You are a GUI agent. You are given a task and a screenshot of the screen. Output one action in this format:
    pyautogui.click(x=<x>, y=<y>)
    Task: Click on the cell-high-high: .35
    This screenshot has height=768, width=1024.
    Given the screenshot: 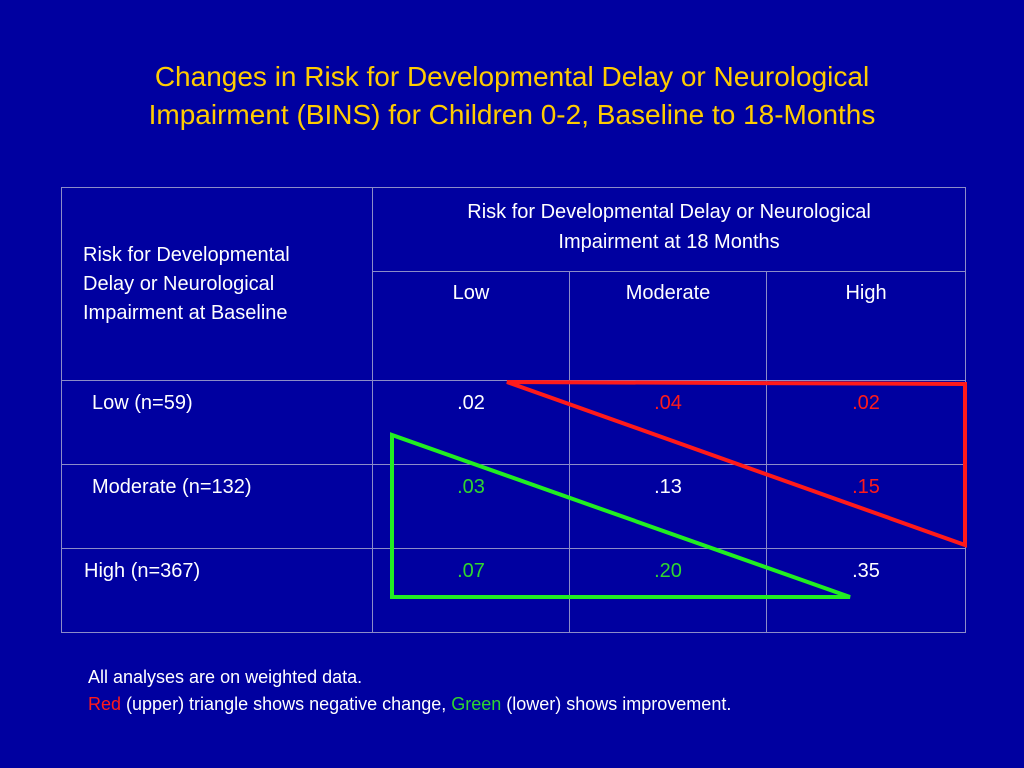 What is the action you would take?
    pyautogui.click(x=866, y=590)
    